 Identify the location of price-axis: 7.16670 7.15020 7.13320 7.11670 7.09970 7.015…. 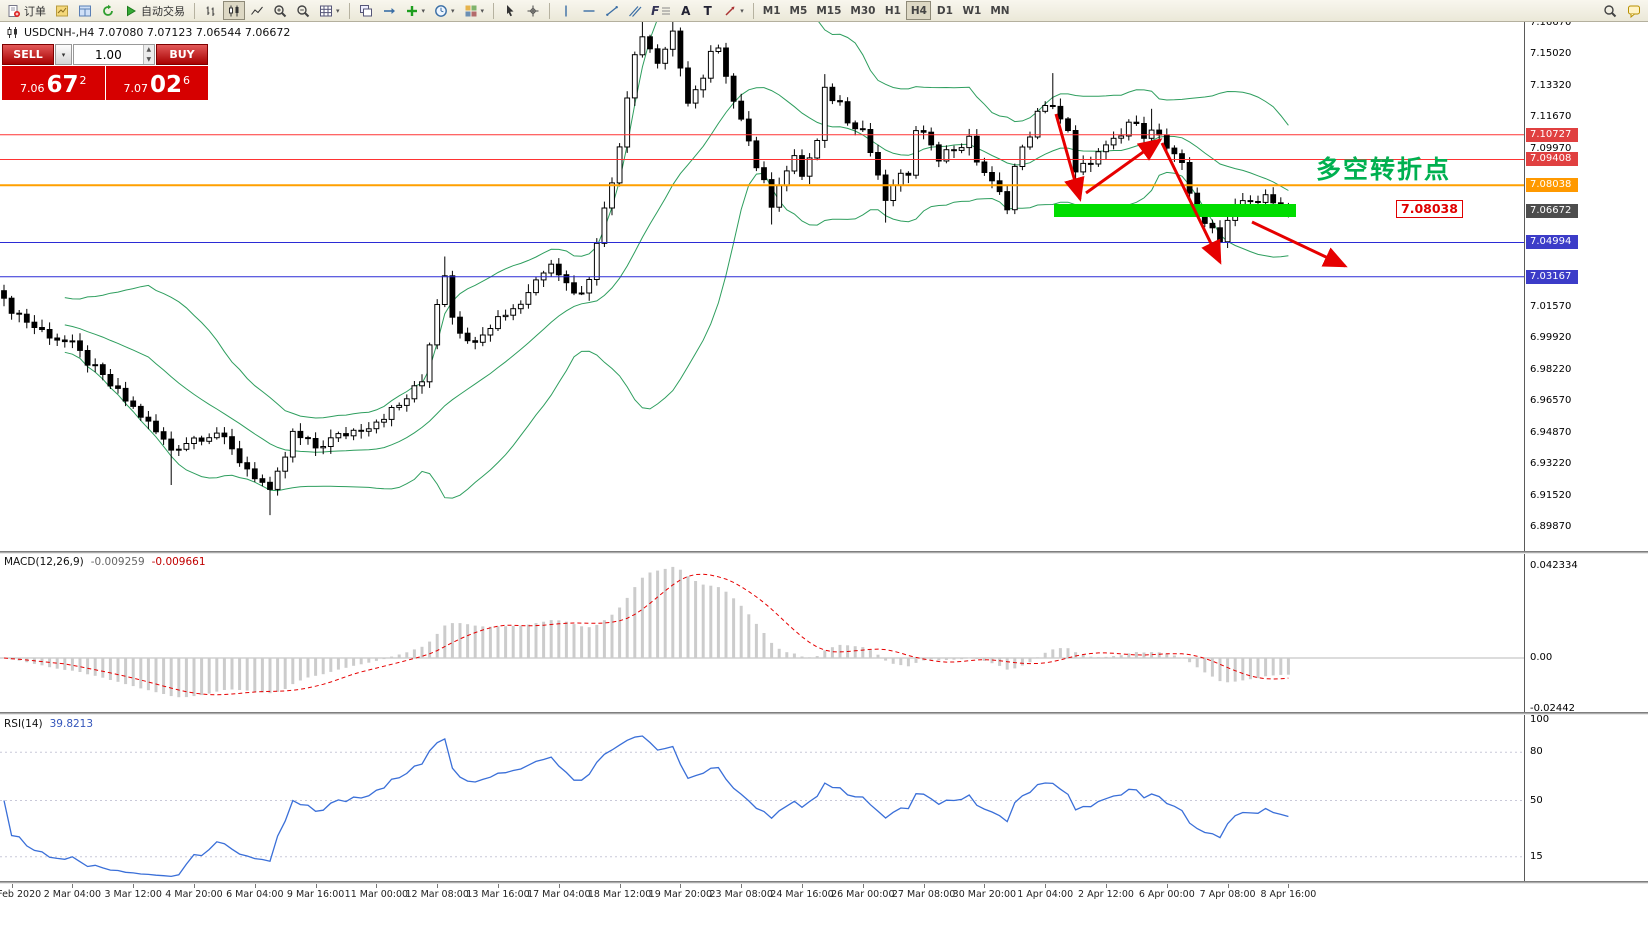
(1586, 450).